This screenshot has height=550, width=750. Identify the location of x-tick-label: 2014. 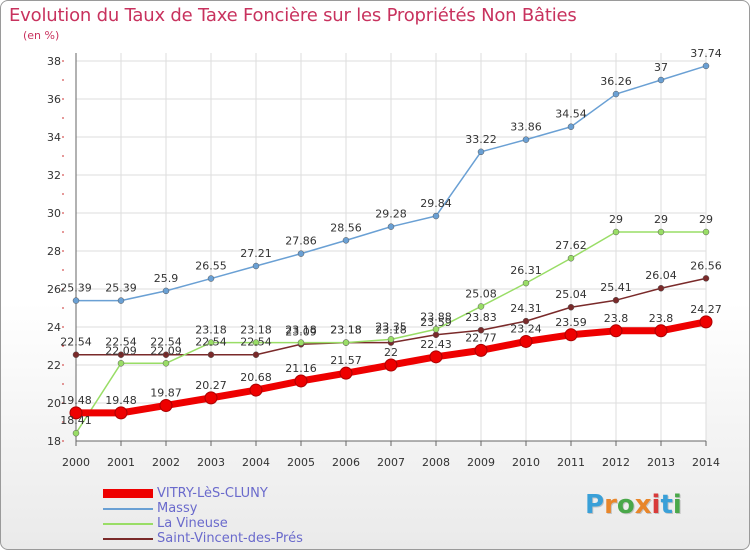
(706, 462).